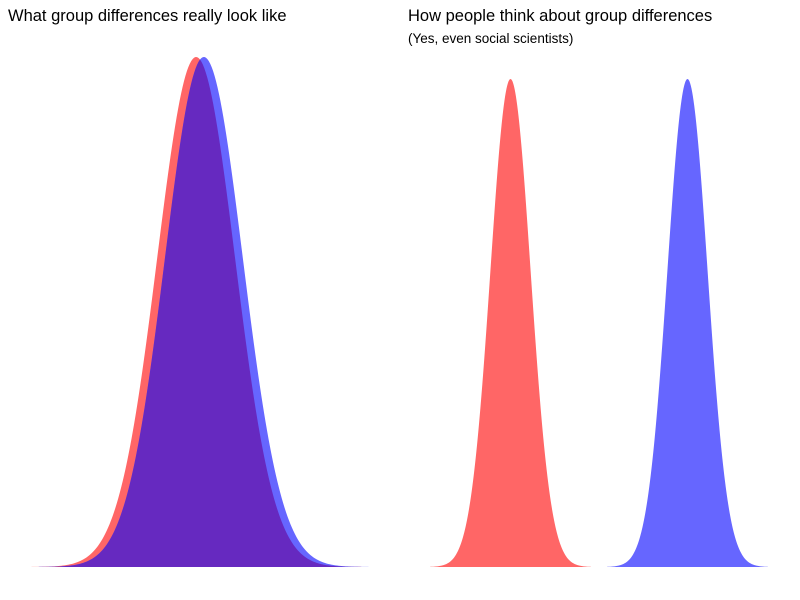 The image size is (800, 600). I want to click on right-chart-title: How people think about group differences, so click(560, 16).